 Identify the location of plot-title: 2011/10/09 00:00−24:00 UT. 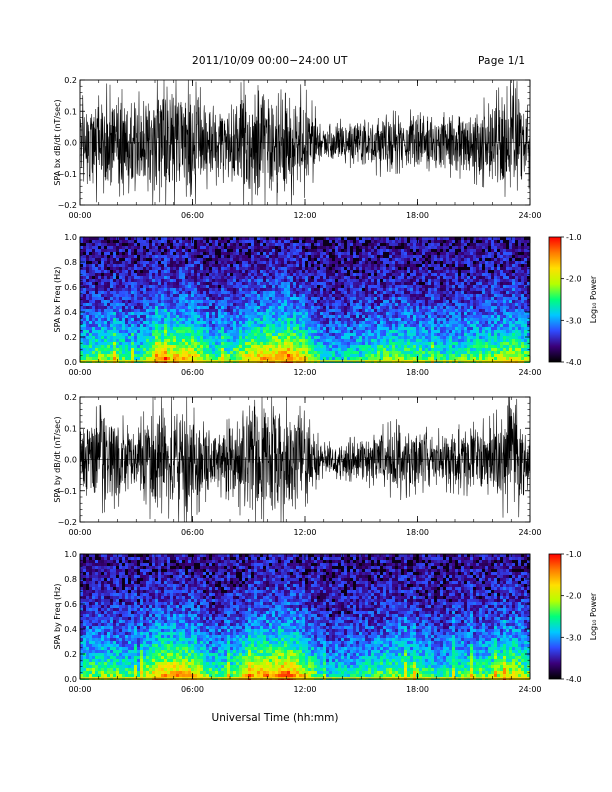
(270, 61).